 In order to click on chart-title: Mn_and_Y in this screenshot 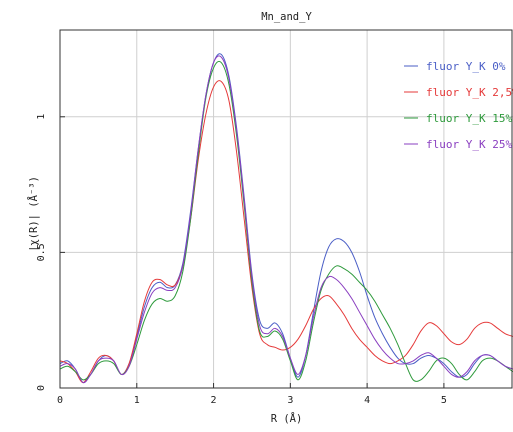, I will do `click(286, 17)`.